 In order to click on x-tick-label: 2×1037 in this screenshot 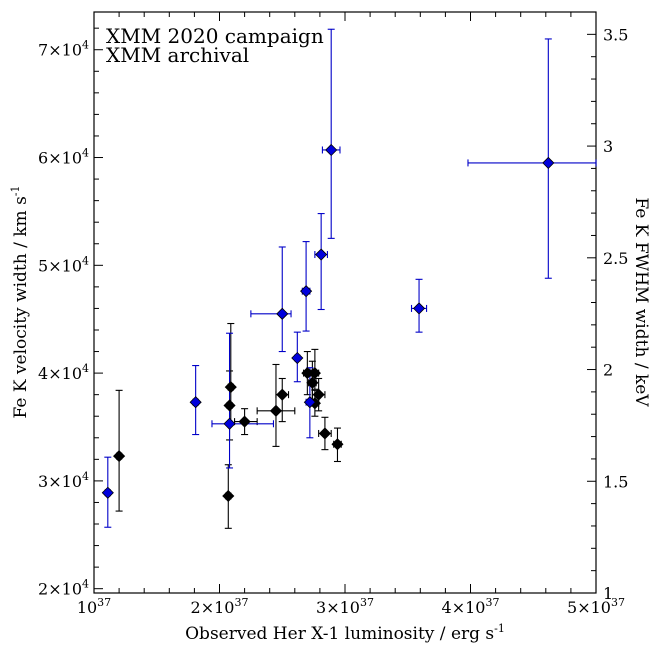, I will do `click(220, 606)`.